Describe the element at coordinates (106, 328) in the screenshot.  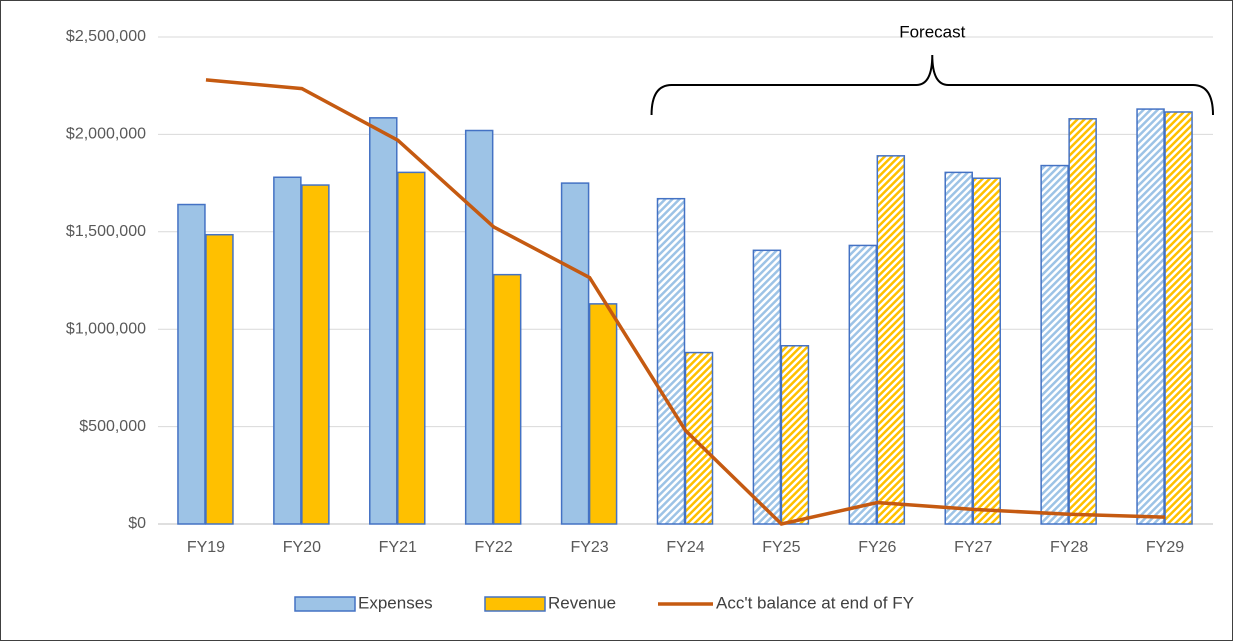
I see `y-tick-label: $1,000,000` at that location.